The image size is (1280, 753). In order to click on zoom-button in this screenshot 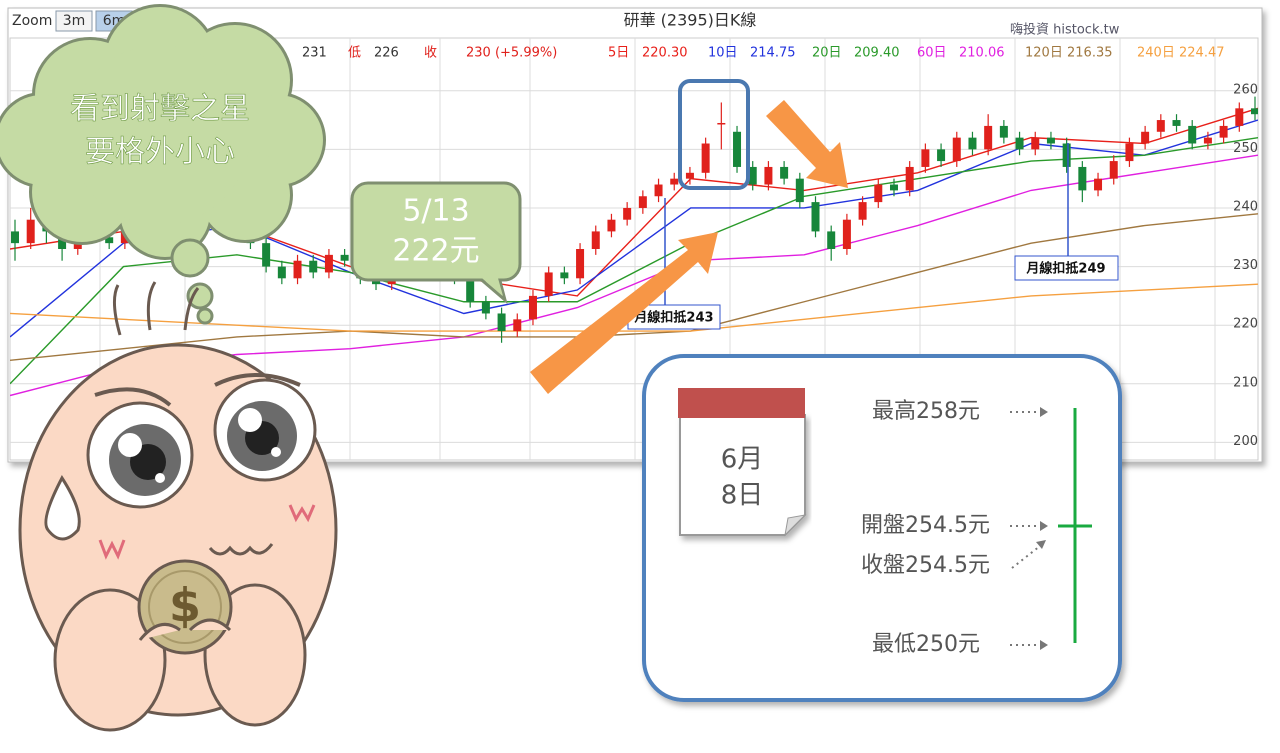, I will do `click(74, 21)`.